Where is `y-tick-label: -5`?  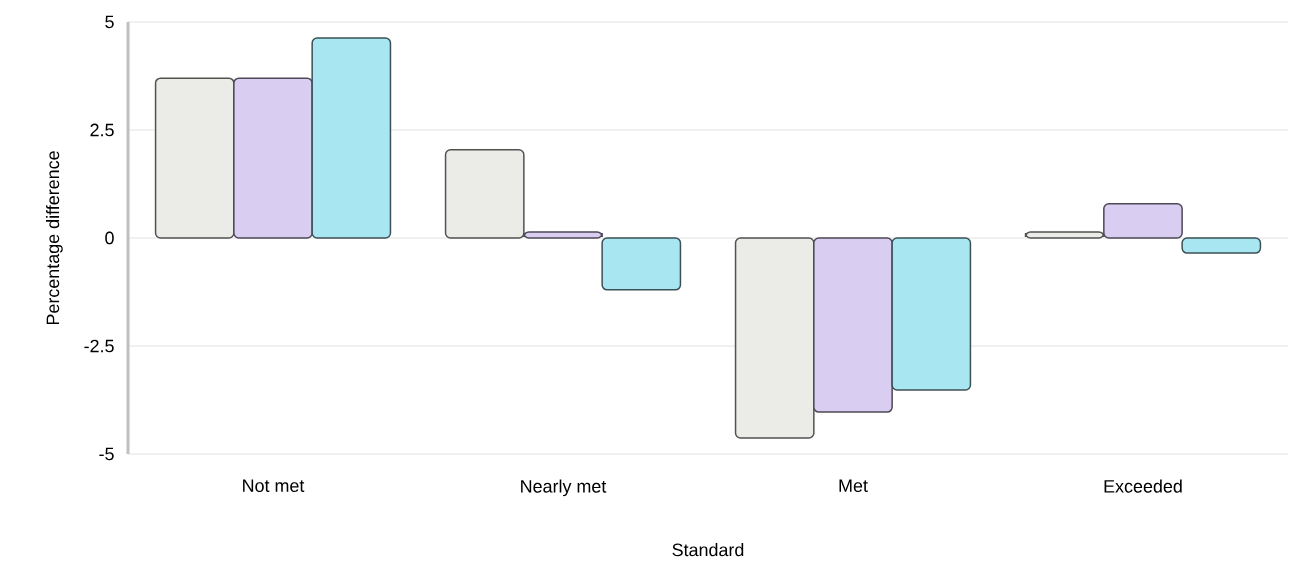 y-tick-label: -5 is located at coordinates (106, 454).